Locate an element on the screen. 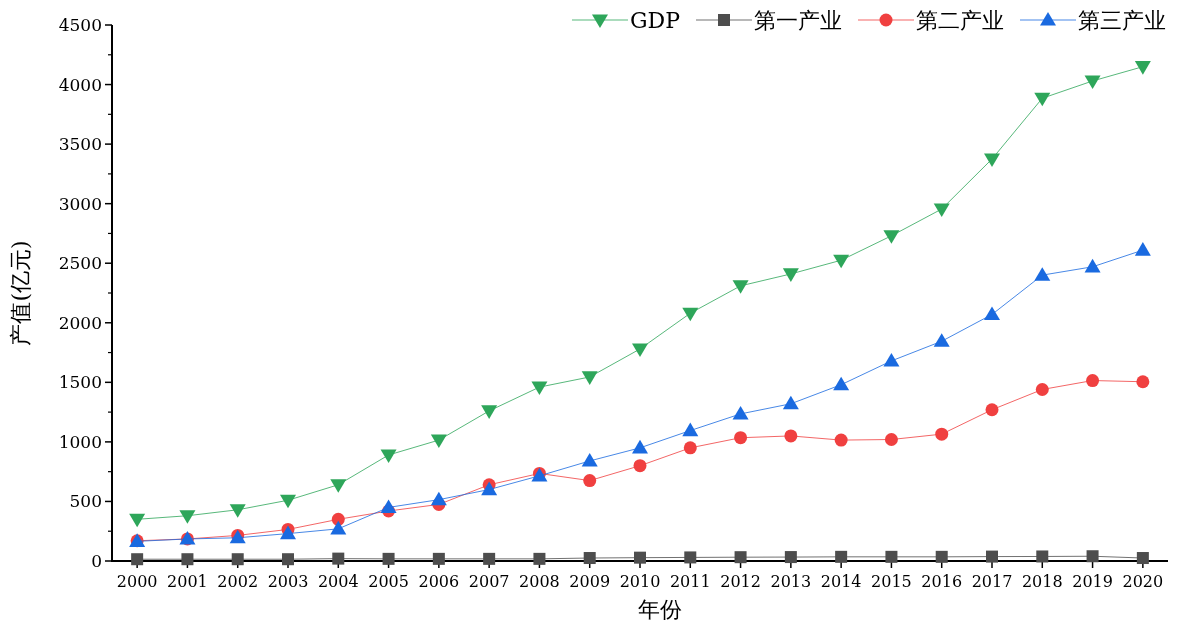 The image size is (1177, 623). legend-label: GDP is located at coordinates (655, 20).